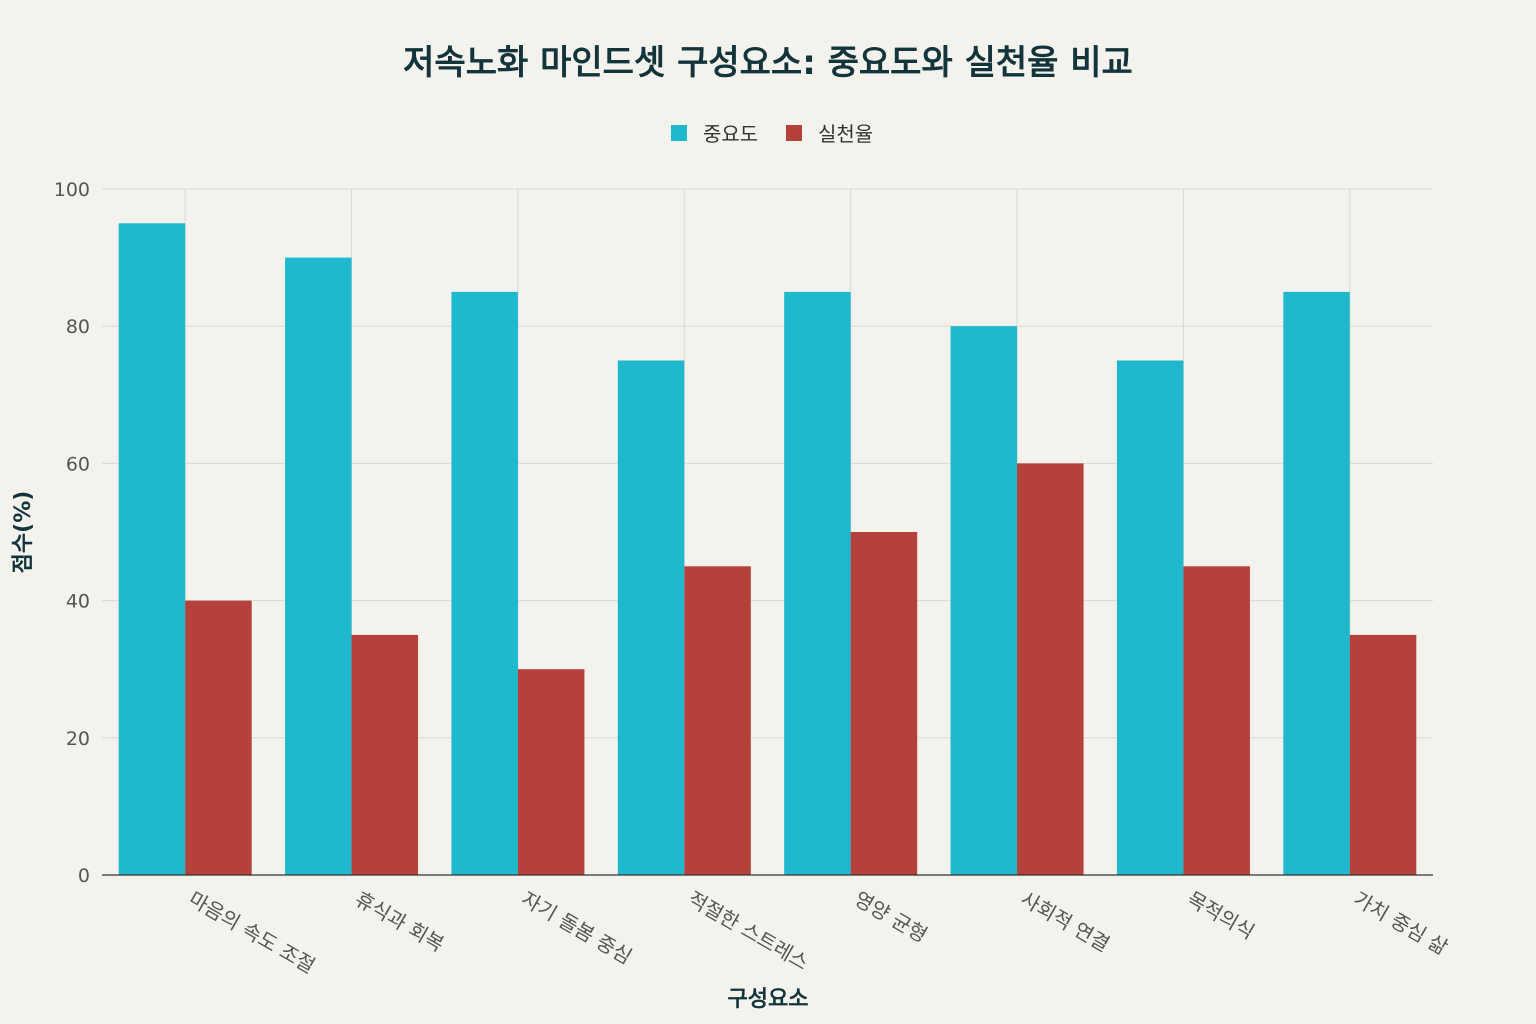  Describe the element at coordinates (576, 928) in the screenshot. I see `x-tick-label: 자기 돌봄 중심` at that location.